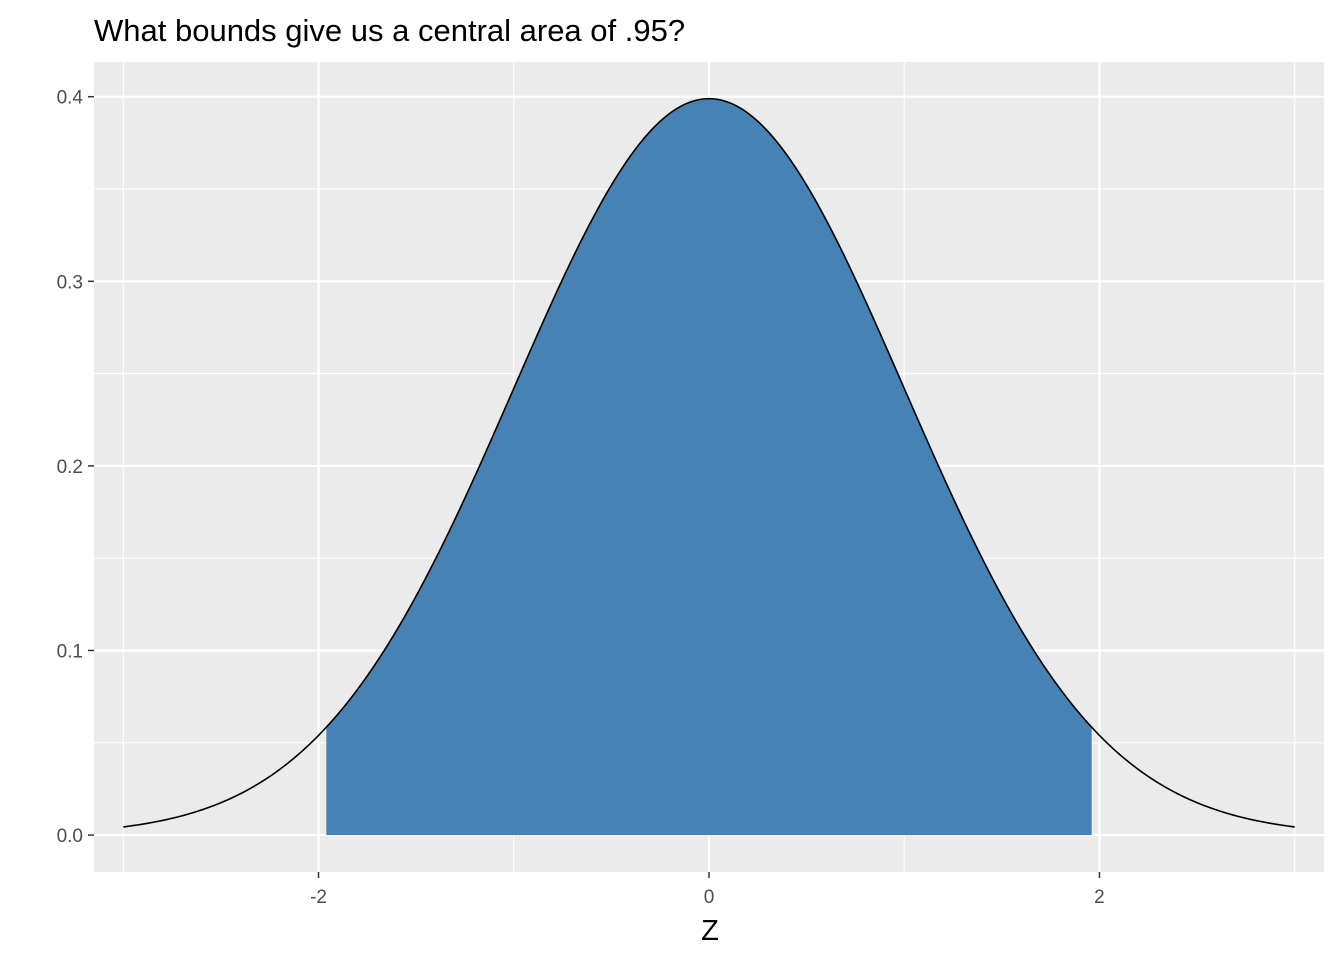 The image size is (1344, 960). Describe the element at coordinates (70, 98) in the screenshot. I see `y-tick-label-4: 0.4` at that location.